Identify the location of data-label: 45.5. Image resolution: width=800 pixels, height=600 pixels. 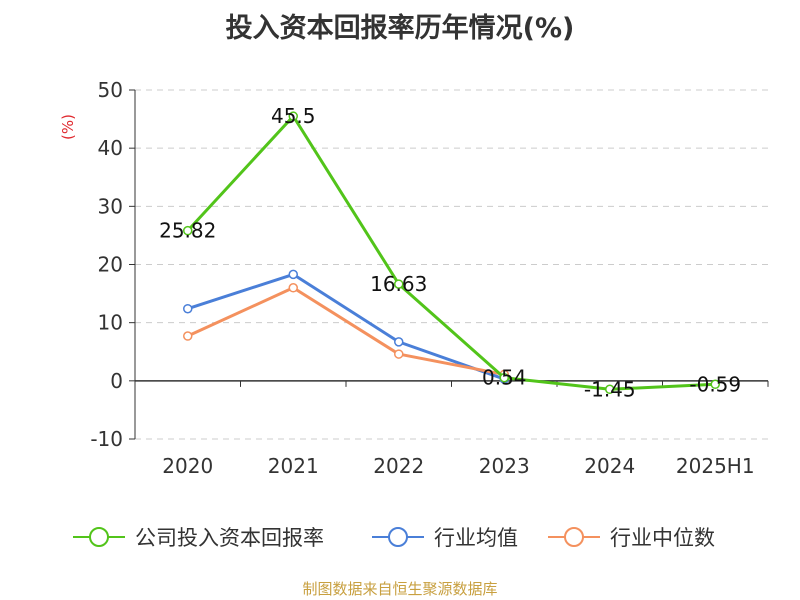
(293, 116).